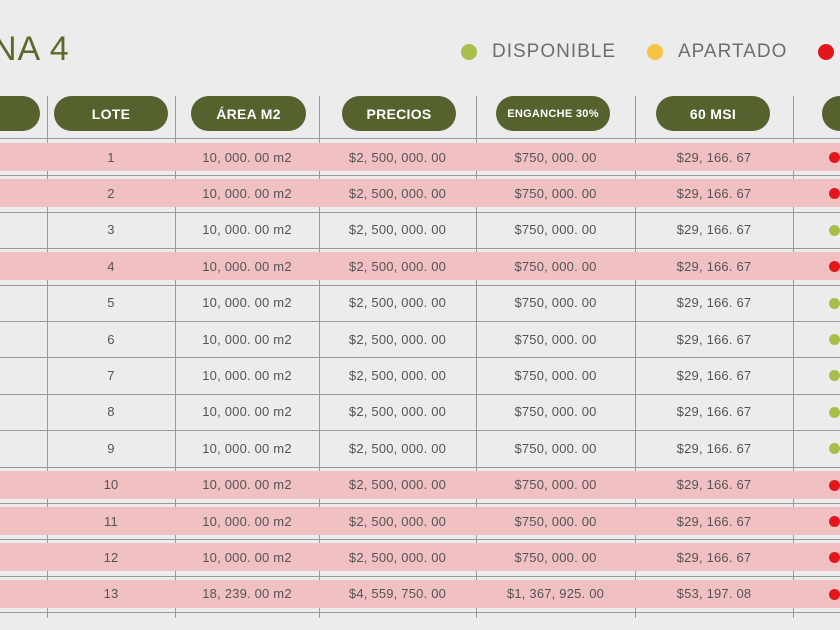 This screenshot has height=630, width=840. I want to click on legend-item-apartado: APARTADO, so click(717, 52).